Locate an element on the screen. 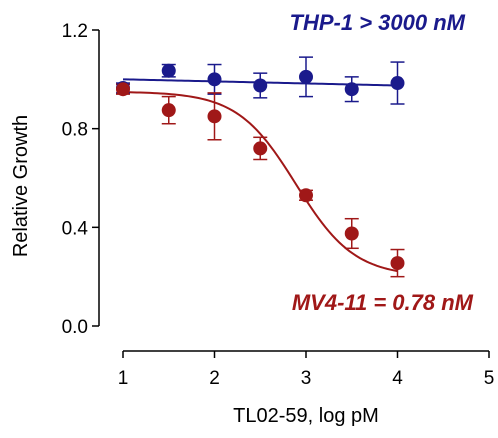 The image size is (498, 438). thp1-annotation: THP-1 > 3000 nM is located at coordinates (378, 22).